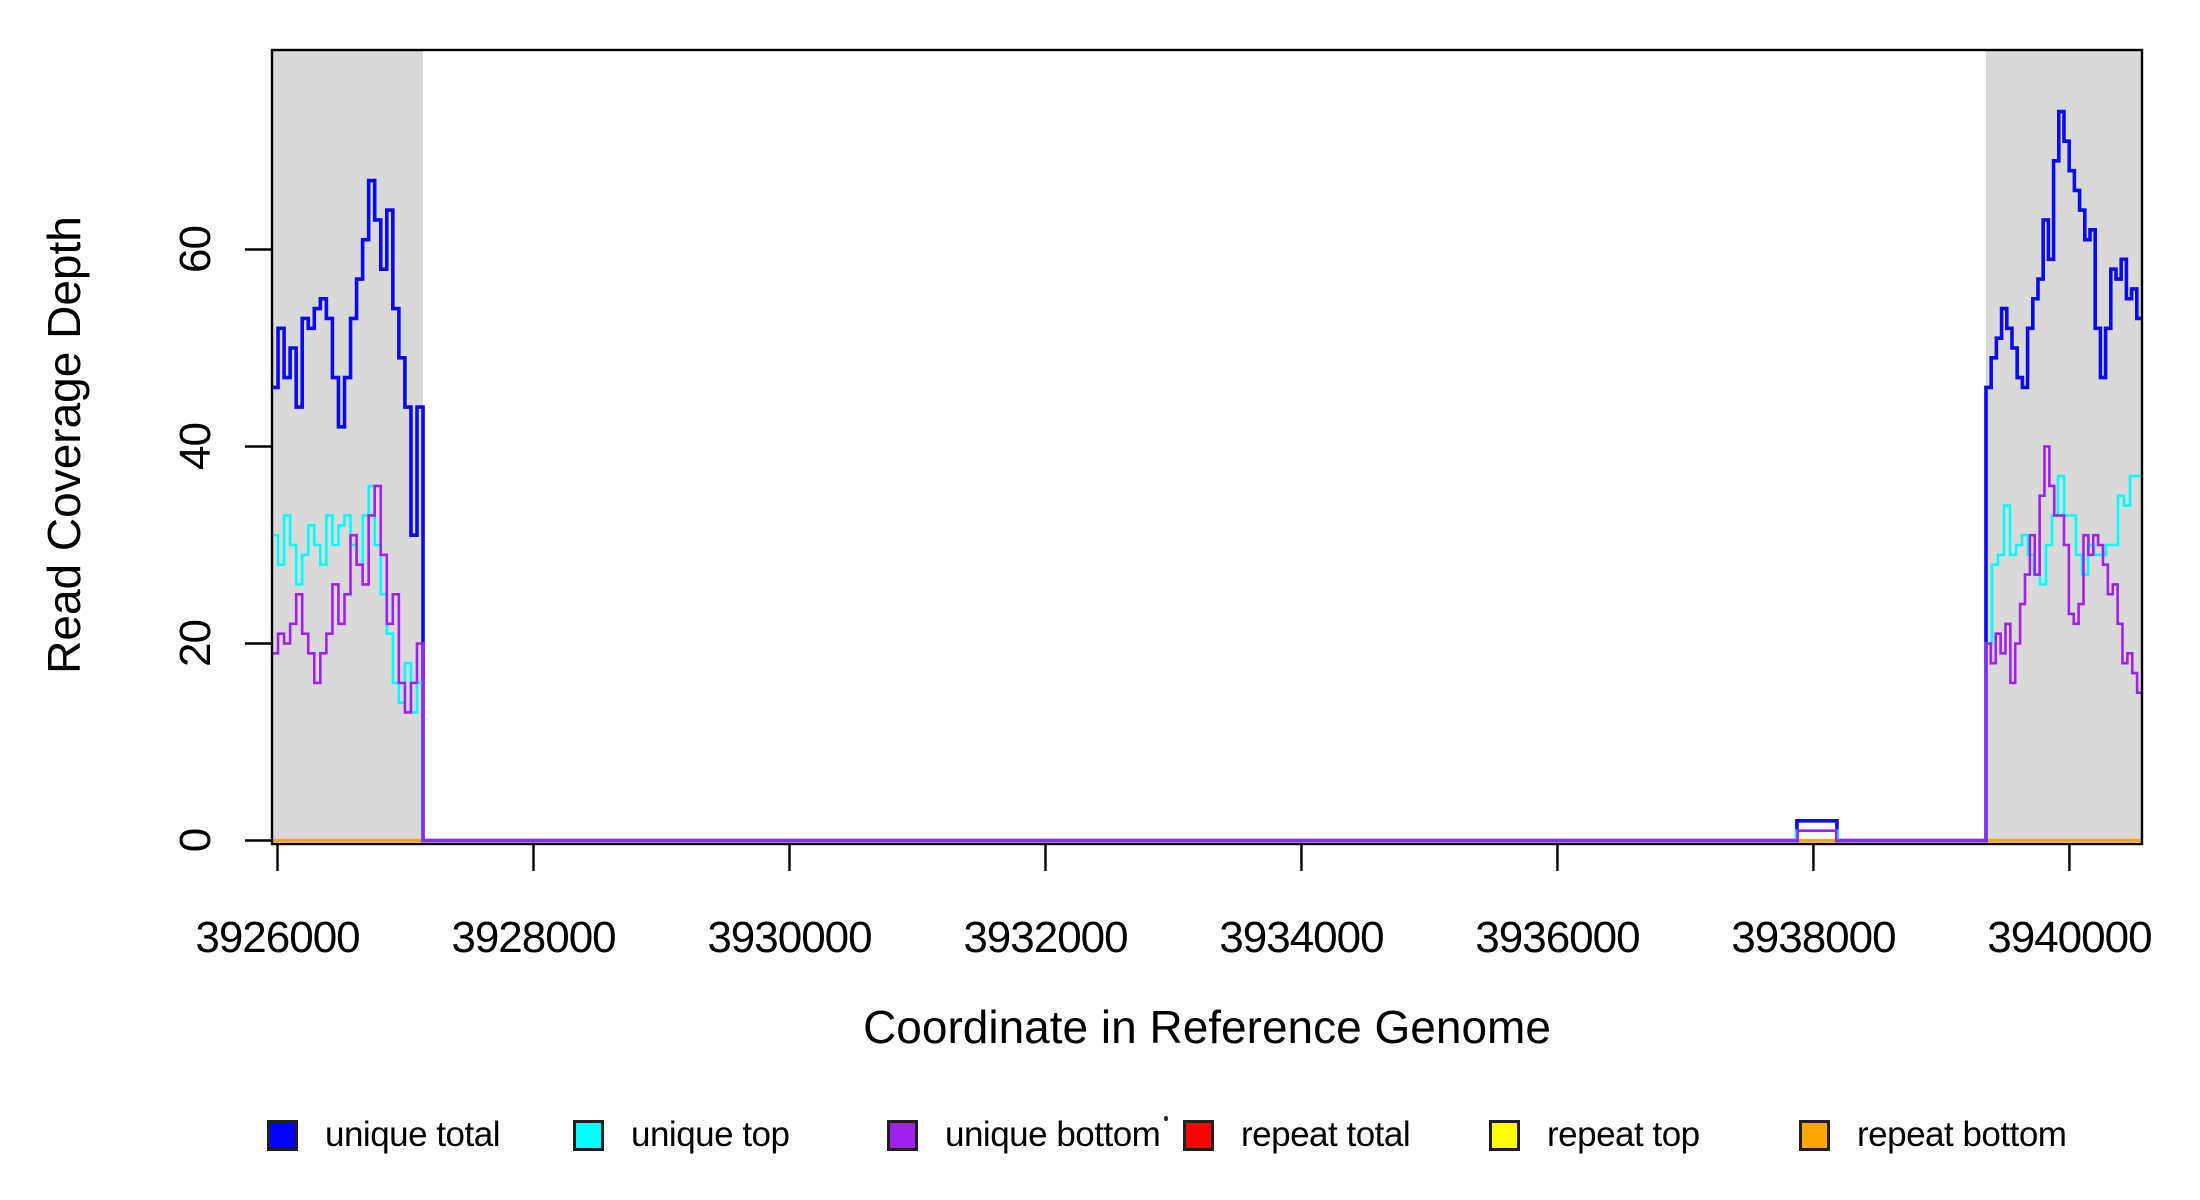  I want to click on y-tick-label: 60, so click(195, 249).